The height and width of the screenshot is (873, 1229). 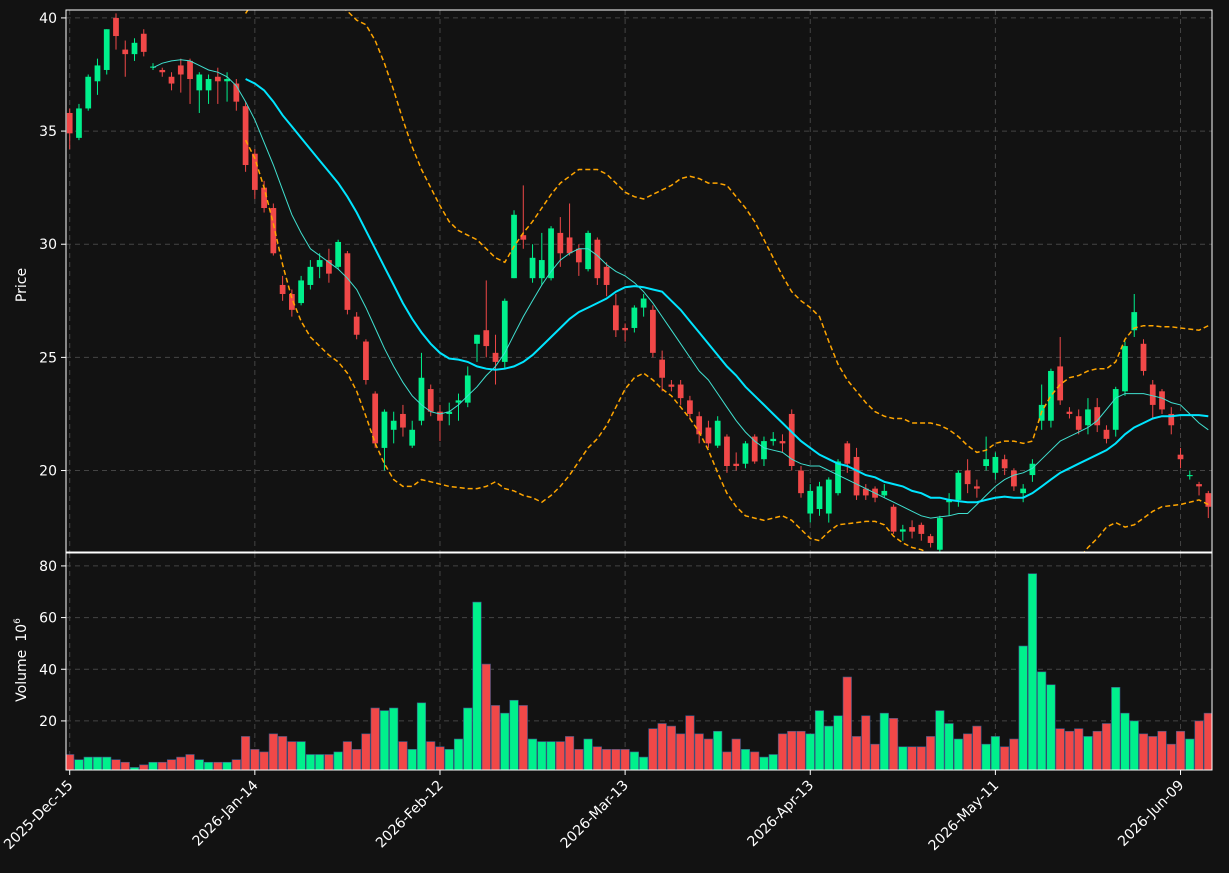 I want to click on y-tick-label: 35, so click(x=48, y=132).